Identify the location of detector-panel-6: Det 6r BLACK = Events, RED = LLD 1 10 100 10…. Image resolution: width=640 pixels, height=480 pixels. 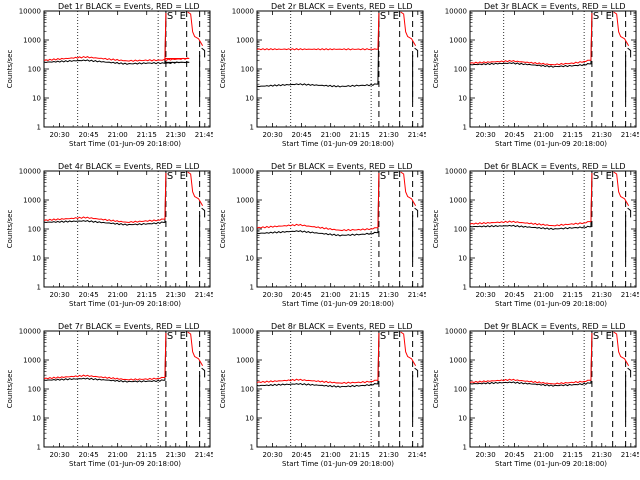
(532, 240).